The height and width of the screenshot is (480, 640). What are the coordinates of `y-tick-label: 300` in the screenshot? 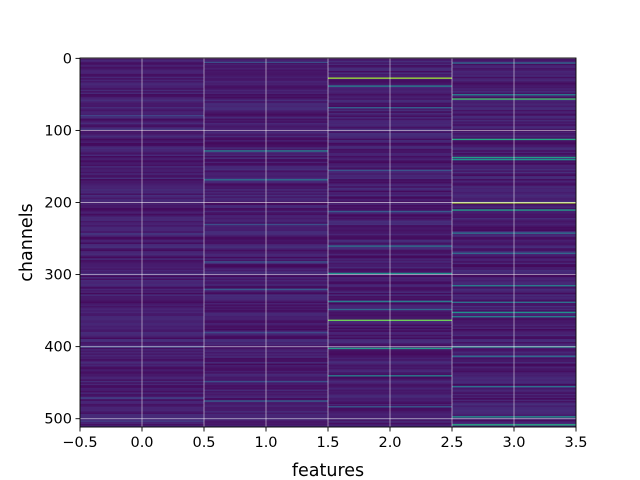 It's located at (58, 276).